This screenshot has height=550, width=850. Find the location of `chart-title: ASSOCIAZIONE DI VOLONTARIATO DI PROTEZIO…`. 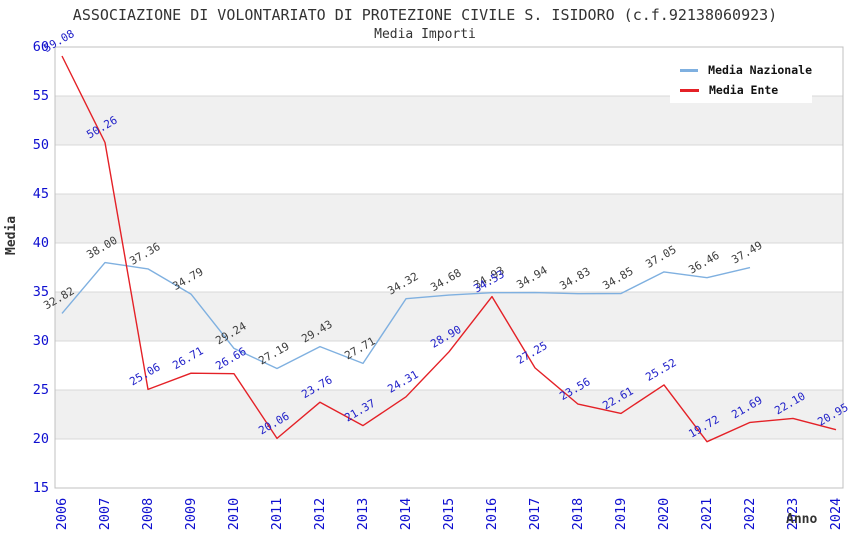

chart-title: ASSOCIAZIONE DI VOLONTARIATO DI PROTEZIO… is located at coordinates (425, 15).